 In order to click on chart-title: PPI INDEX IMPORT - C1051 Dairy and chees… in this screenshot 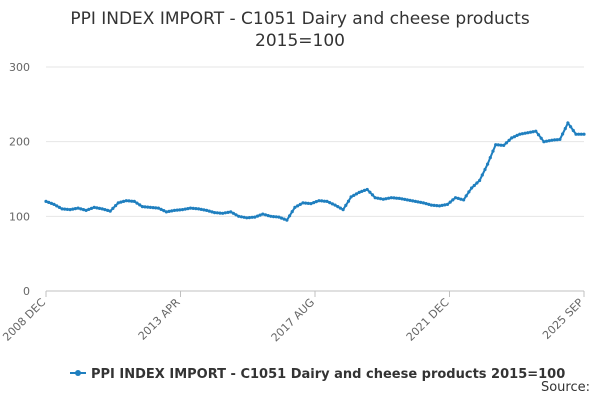, I will do `click(300, 30)`.